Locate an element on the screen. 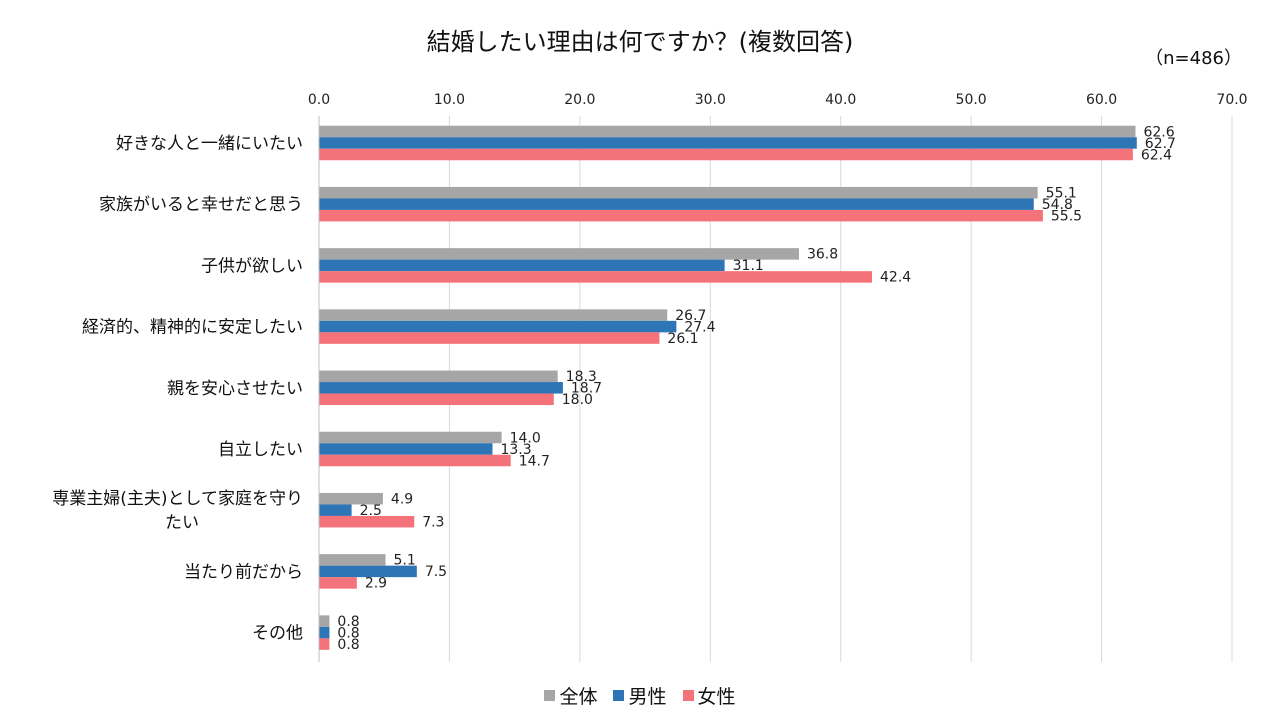 The width and height of the screenshot is (1280, 720). x-tick-label: 30.0 is located at coordinates (710, 100).